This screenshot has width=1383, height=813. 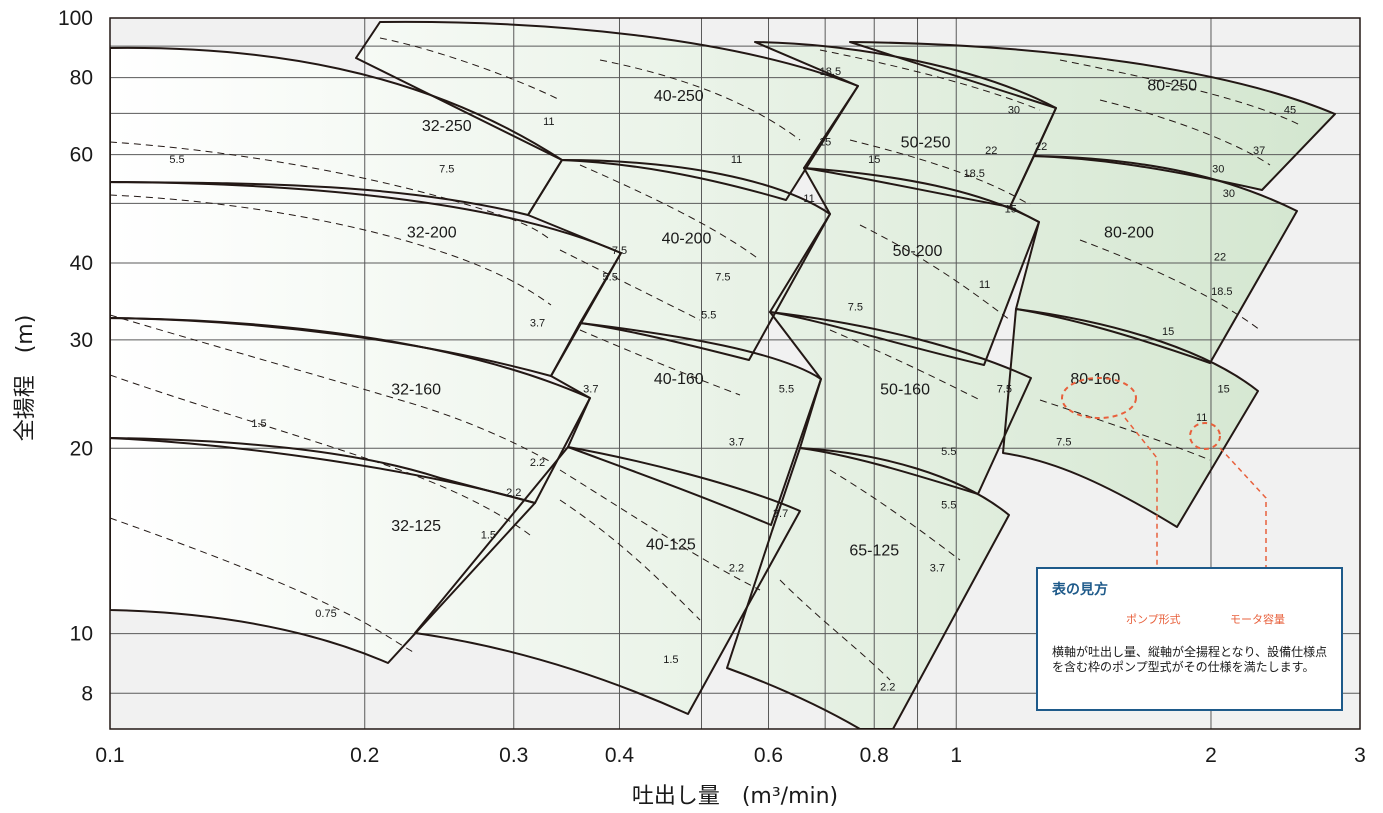 I want to click on x-tick-label: 0.3, so click(x=513, y=755).